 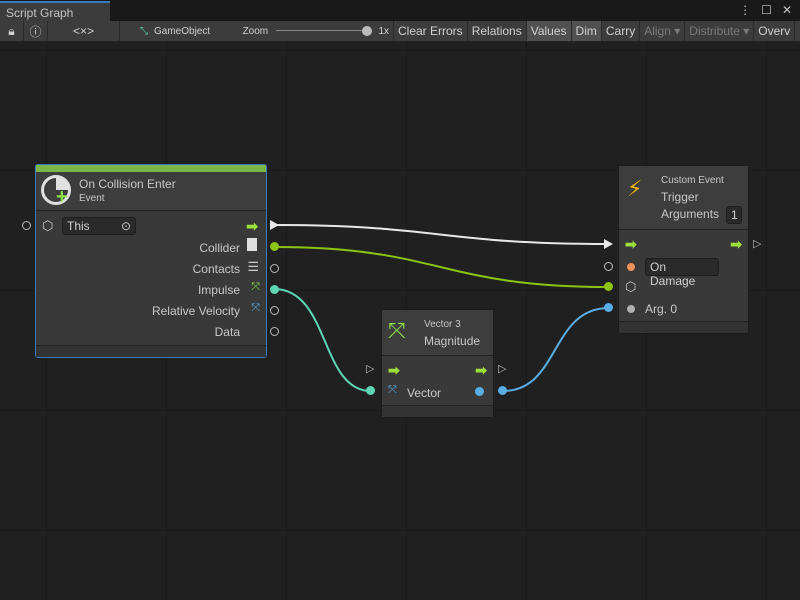 What do you see at coordinates (144, 31) in the screenshot?
I see `graph-icon: ⤡` at bounding box center [144, 31].